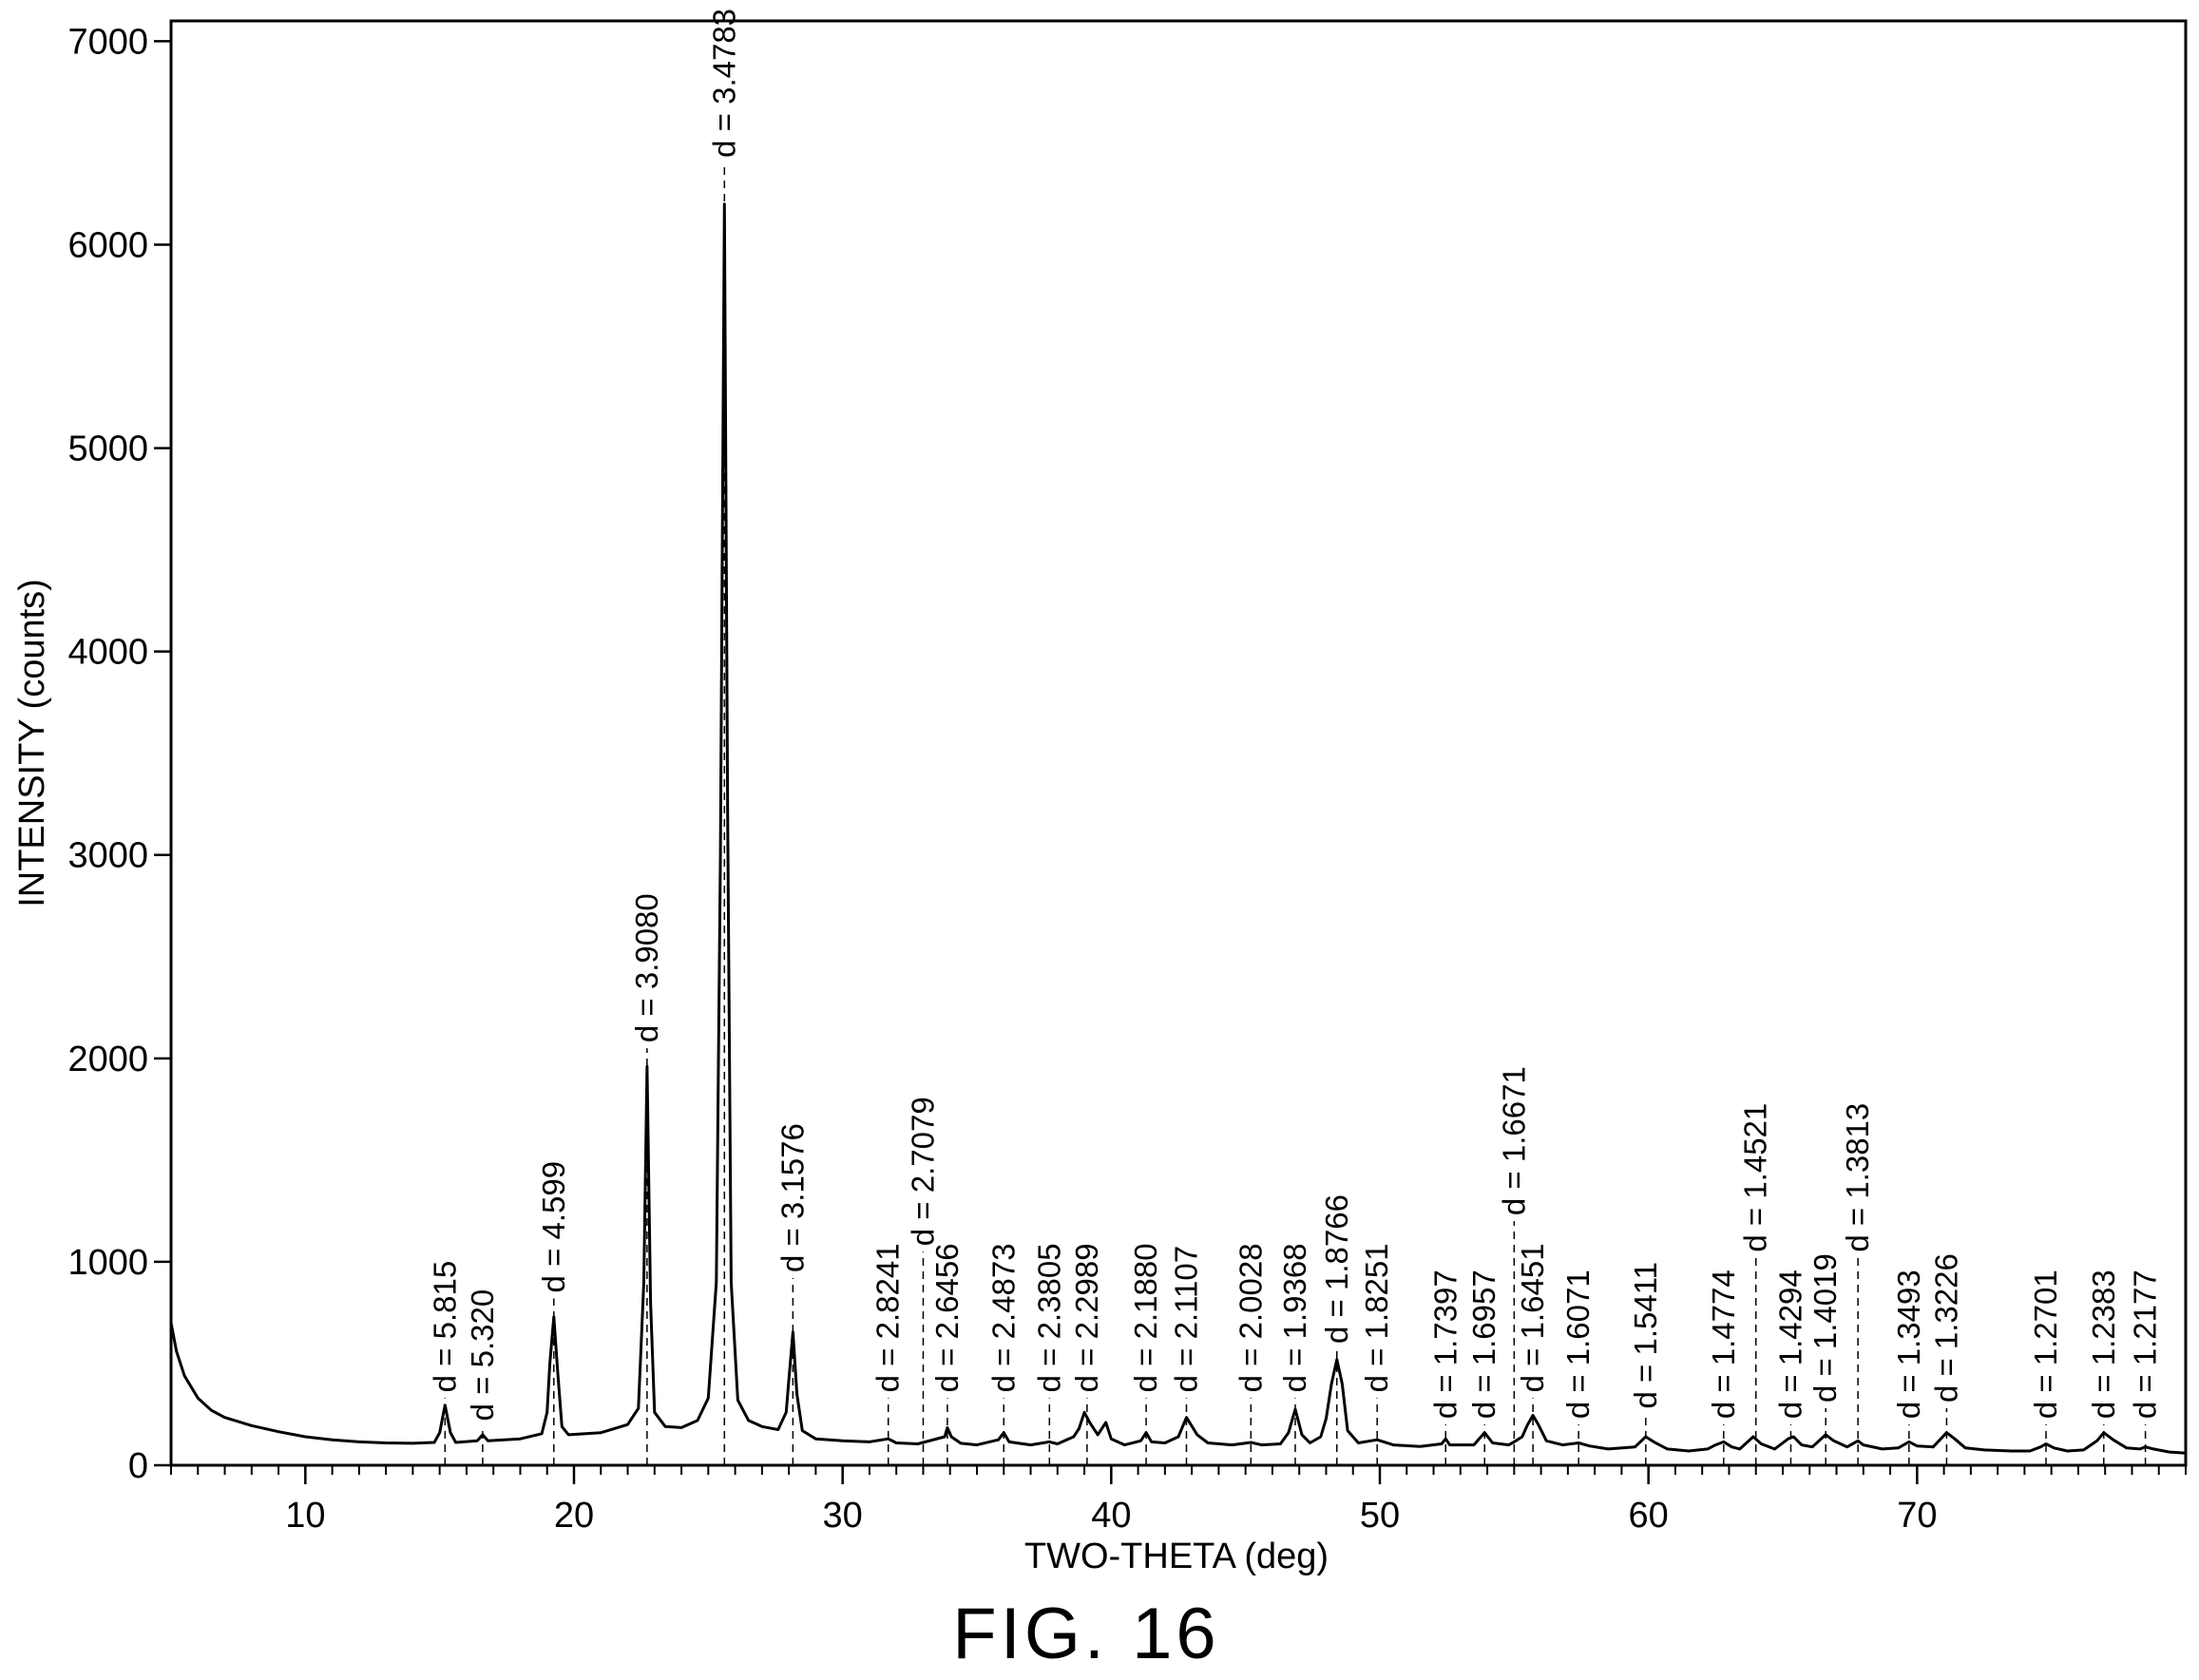 Image resolution: width=2199 pixels, height=1680 pixels. Describe the element at coordinates (843, 1516) in the screenshot. I see `x-tick-label: 30` at that location.